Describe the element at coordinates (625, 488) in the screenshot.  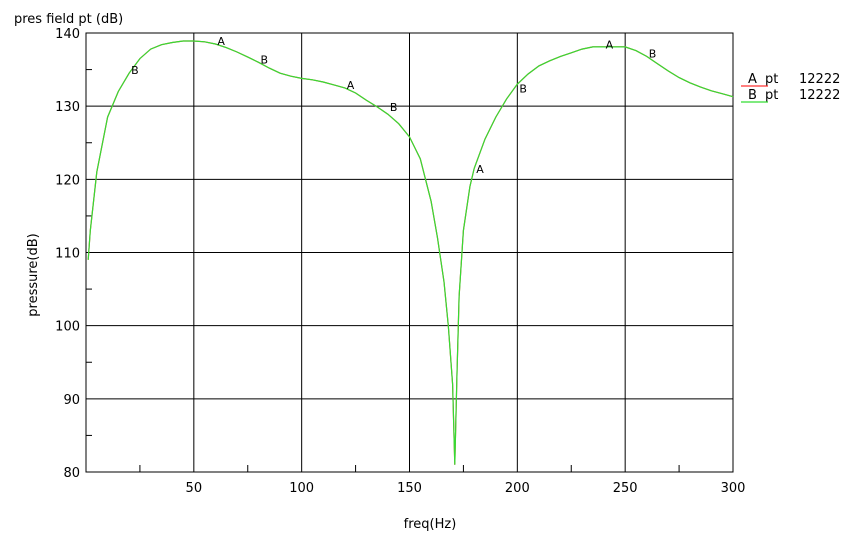
I see `x-tick-label: 250` at that location.